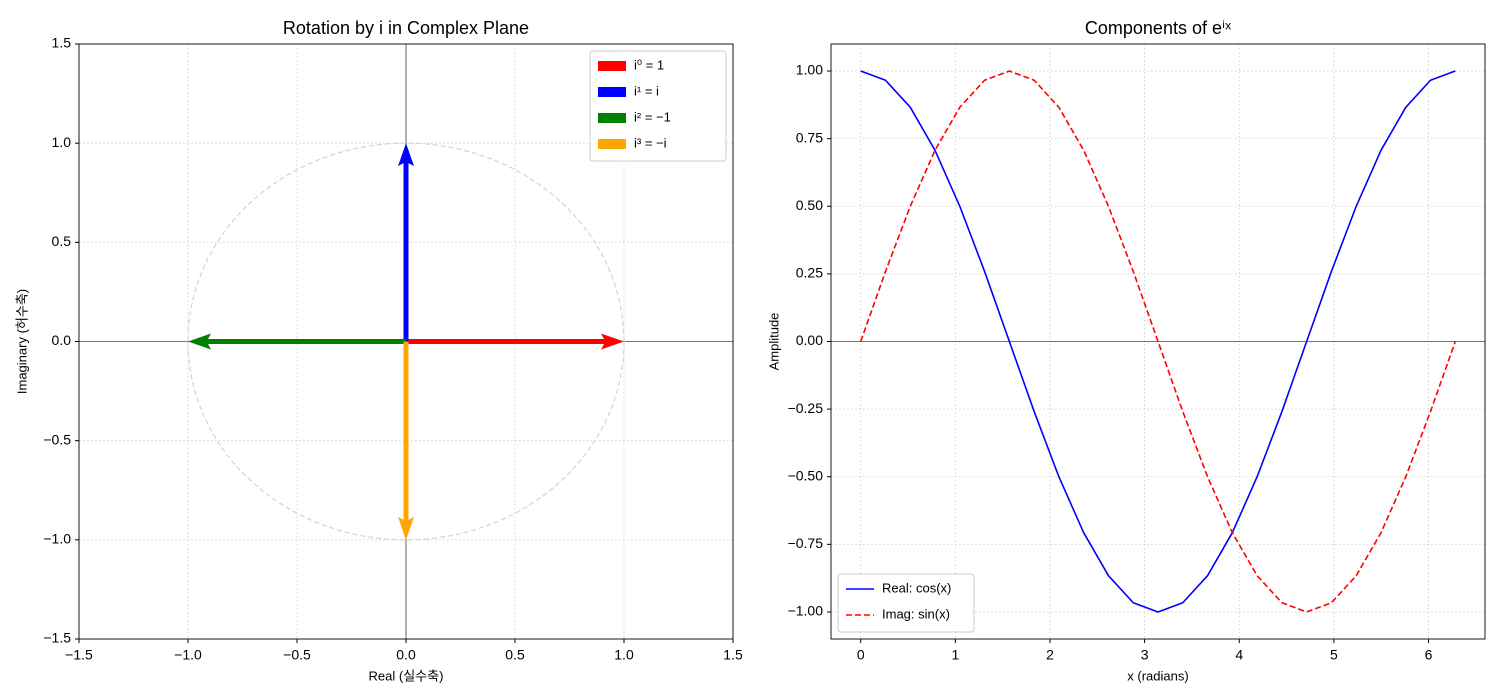 The image size is (1500, 700). I want to click on y-axis-label: Imaginary (허수축), so click(21, 341).